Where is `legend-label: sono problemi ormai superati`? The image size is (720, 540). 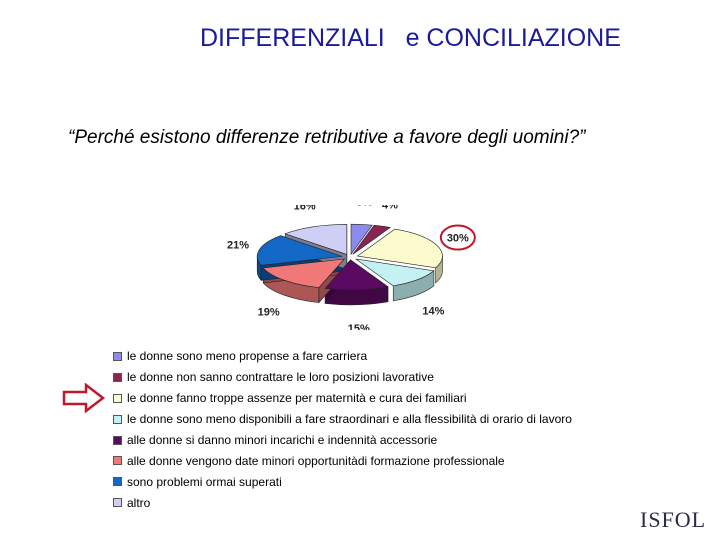
legend-label: sono problemi ormai superati is located at coordinates (204, 481).